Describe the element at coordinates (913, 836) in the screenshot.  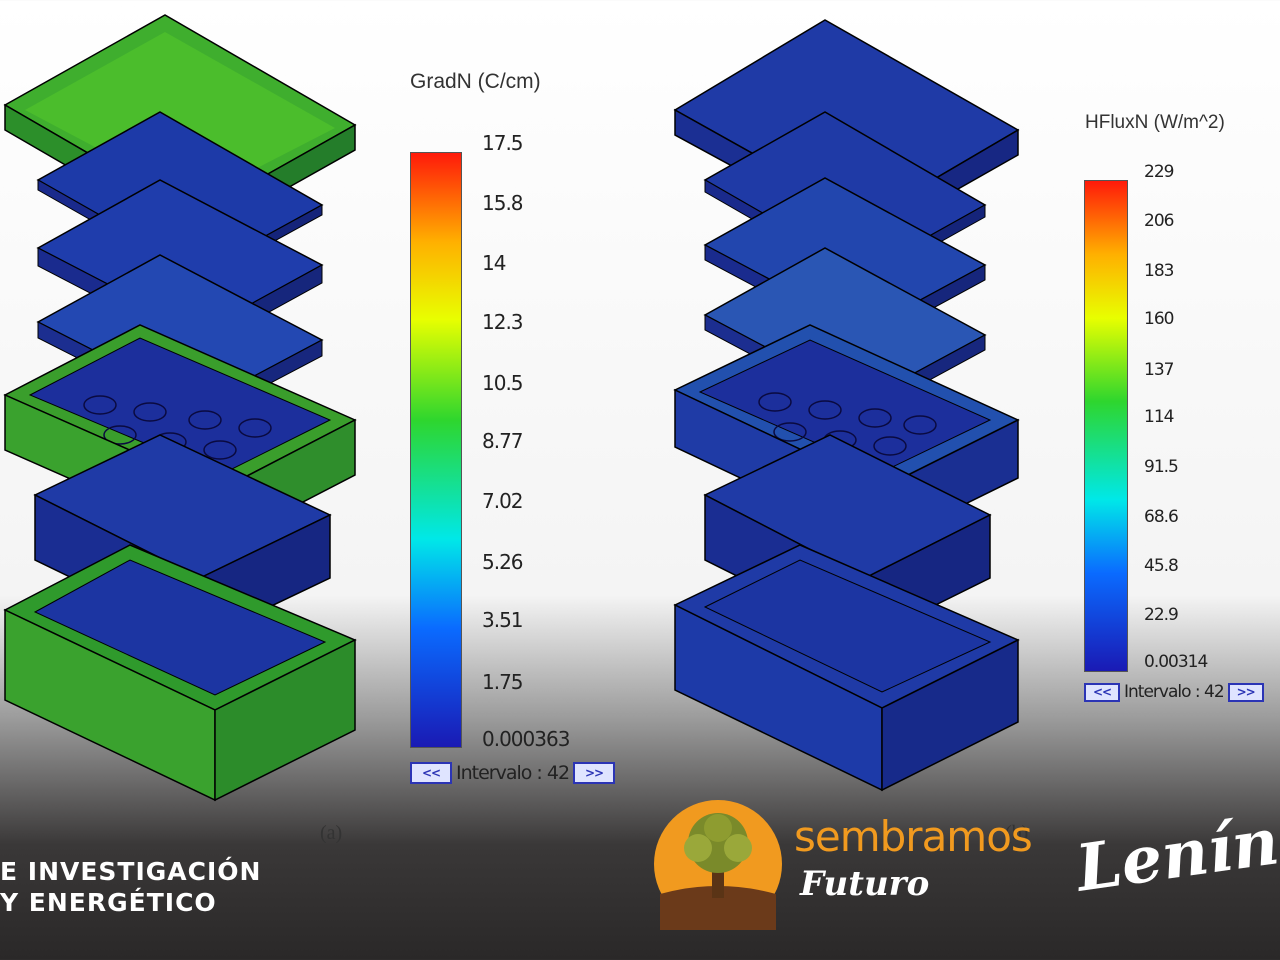
I see `brand-name: sembramos` at that location.